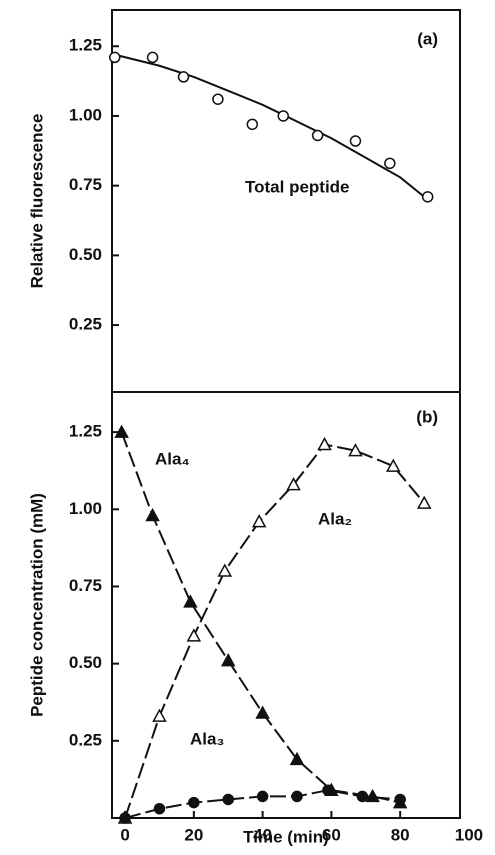 The height and width of the screenshot is (855, 495). What do you see at coordinates (172, 458) in the screenshot?
I see `series-name: Ala₄` at bounding box center [172, 458].